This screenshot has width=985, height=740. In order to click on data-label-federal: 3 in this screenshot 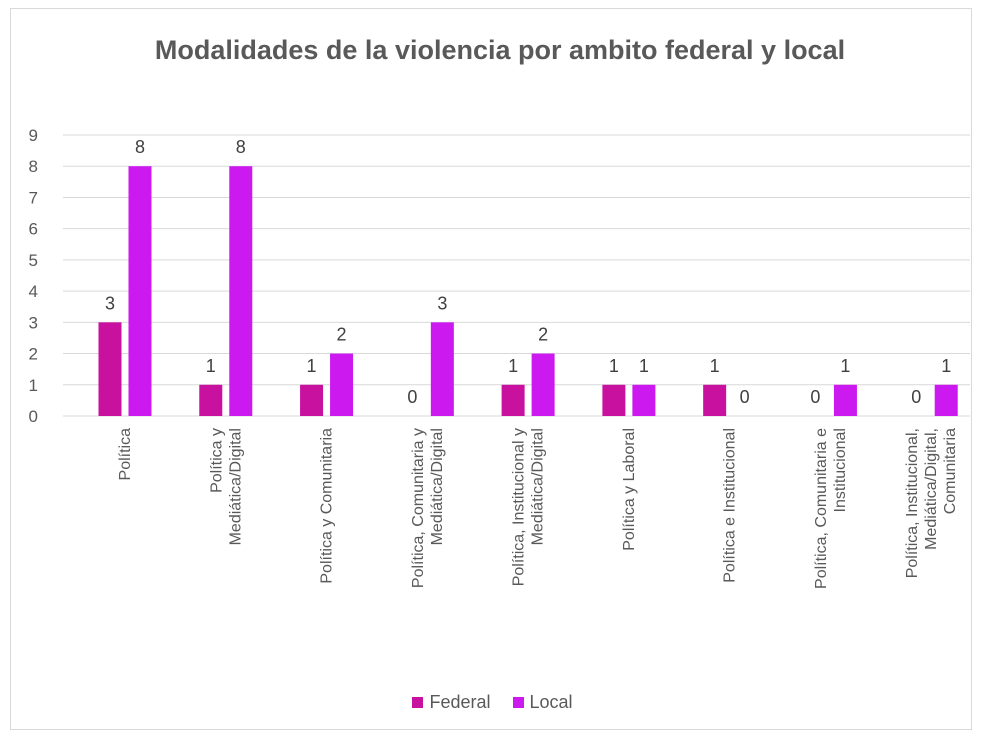, I will do `click(110, 303)`.